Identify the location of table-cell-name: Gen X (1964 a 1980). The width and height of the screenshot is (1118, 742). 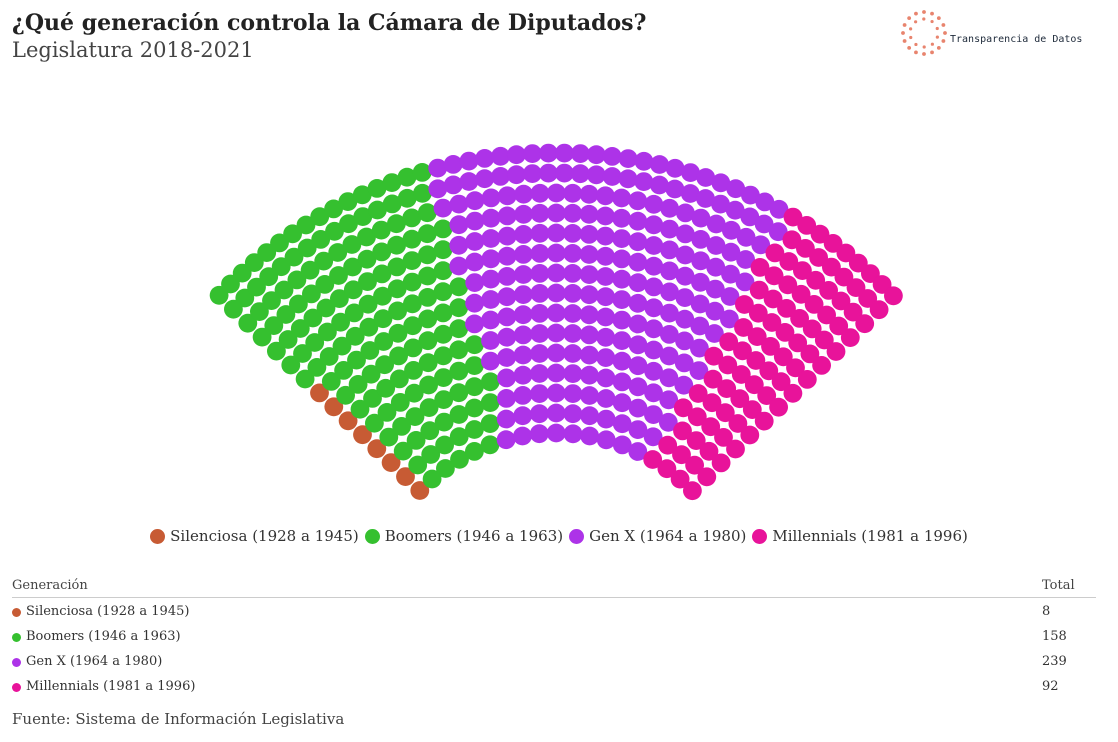
(94, 661).